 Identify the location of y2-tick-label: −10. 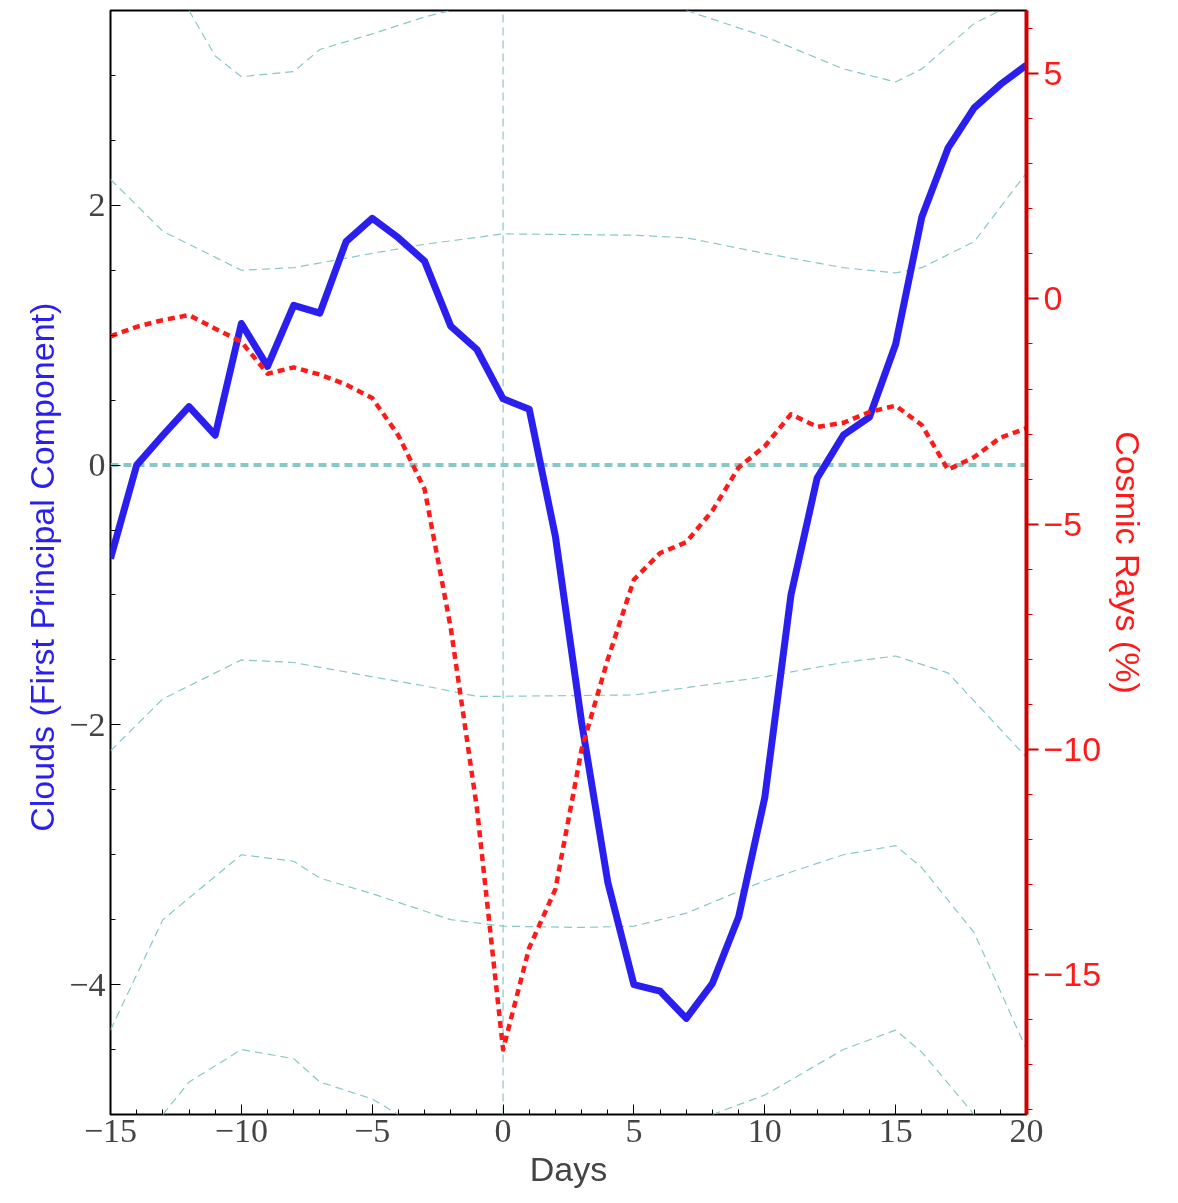
(1072, 749).